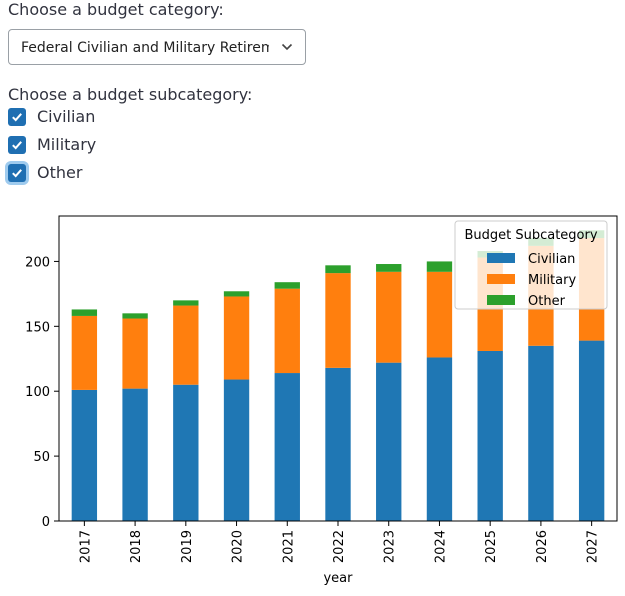 The height and width of the screenshot is (596, 625). What do you see at coordinates (389, 441) in the screenshot?
I see `bar-civilian-2023` at bounding box center [389, 441].